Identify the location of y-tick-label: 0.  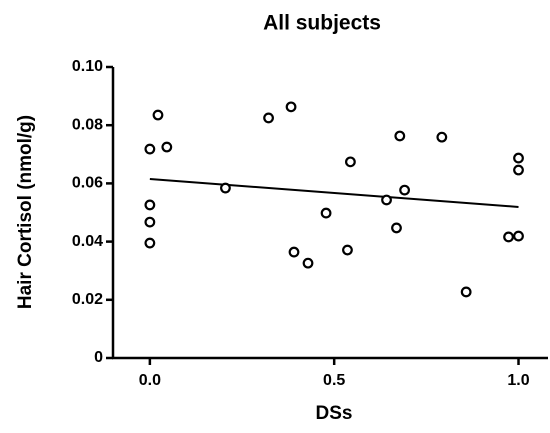
(98, 357).